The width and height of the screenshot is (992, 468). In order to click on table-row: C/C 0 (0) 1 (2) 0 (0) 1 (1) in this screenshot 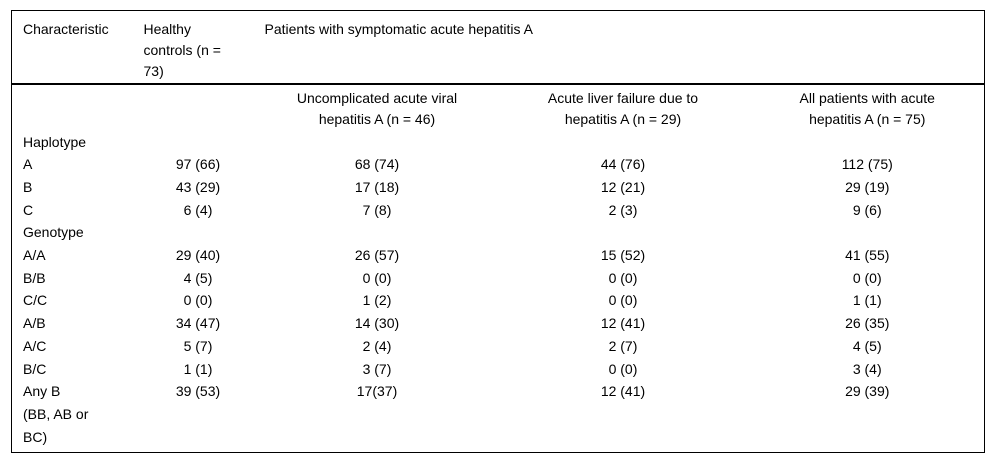, I will do `click(498, 300)`.